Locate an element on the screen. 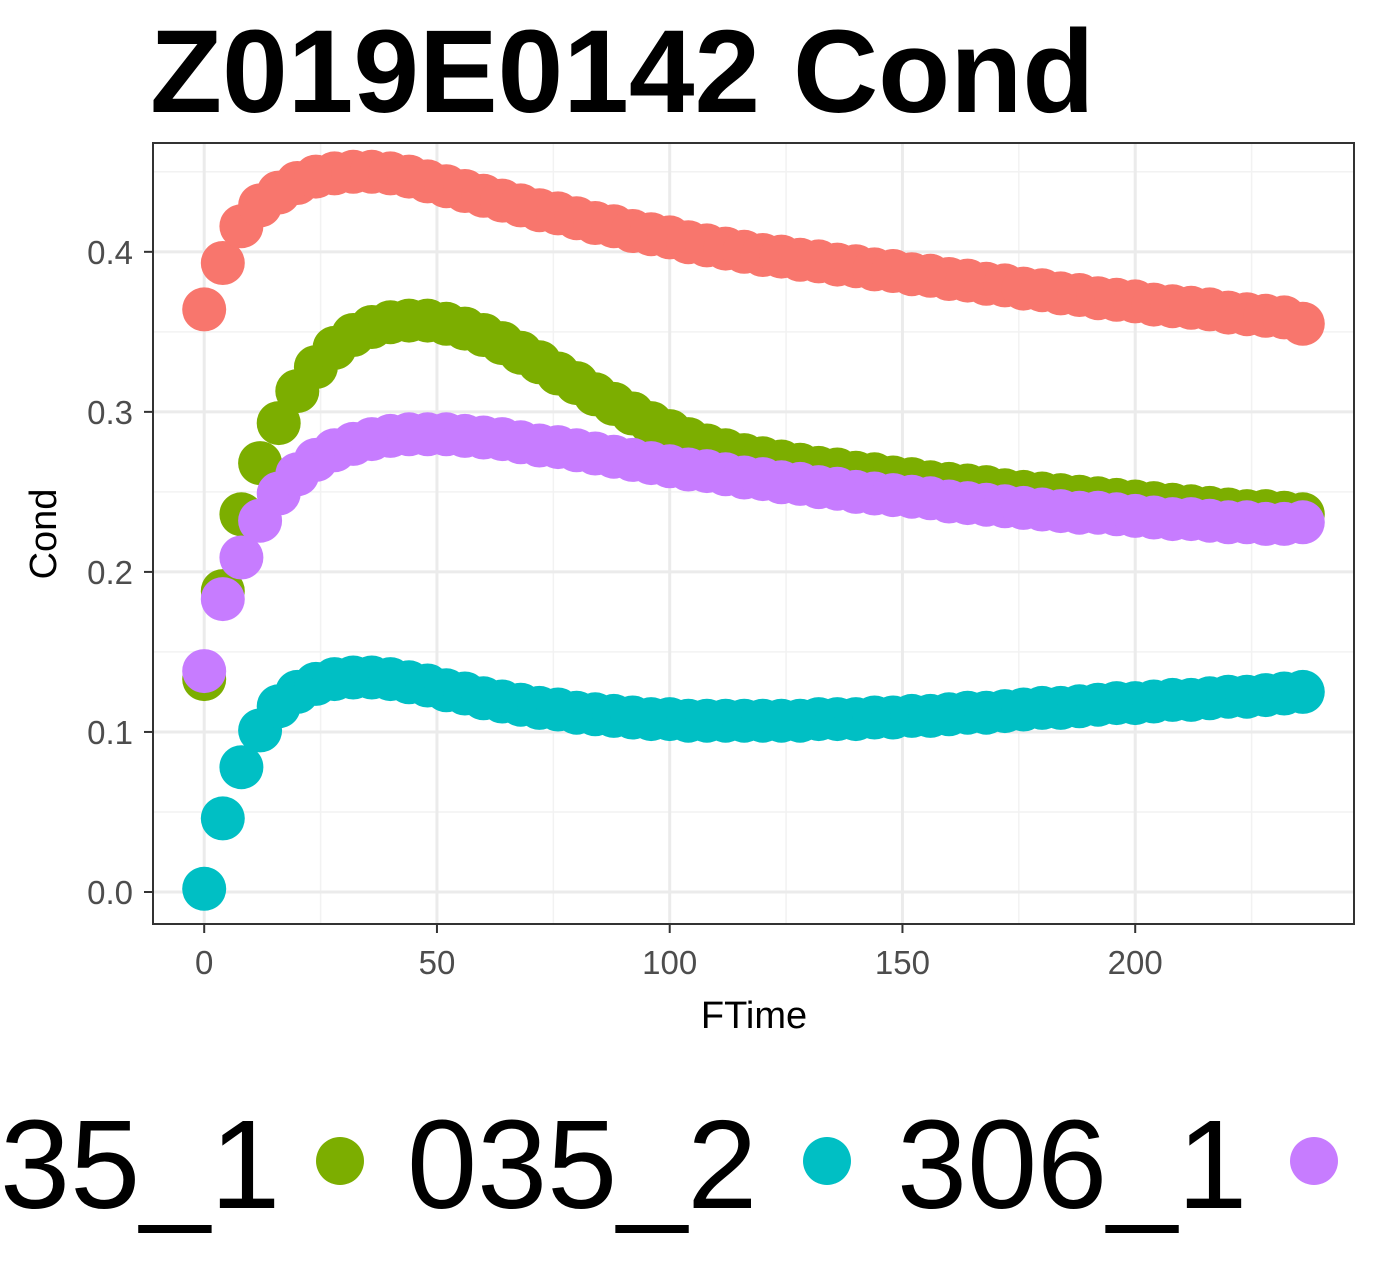 Image resolution: width=1378 pixels, height=1268 pixels. chart-title: Z019E0142 Cond is located at coordinates (622, 72).